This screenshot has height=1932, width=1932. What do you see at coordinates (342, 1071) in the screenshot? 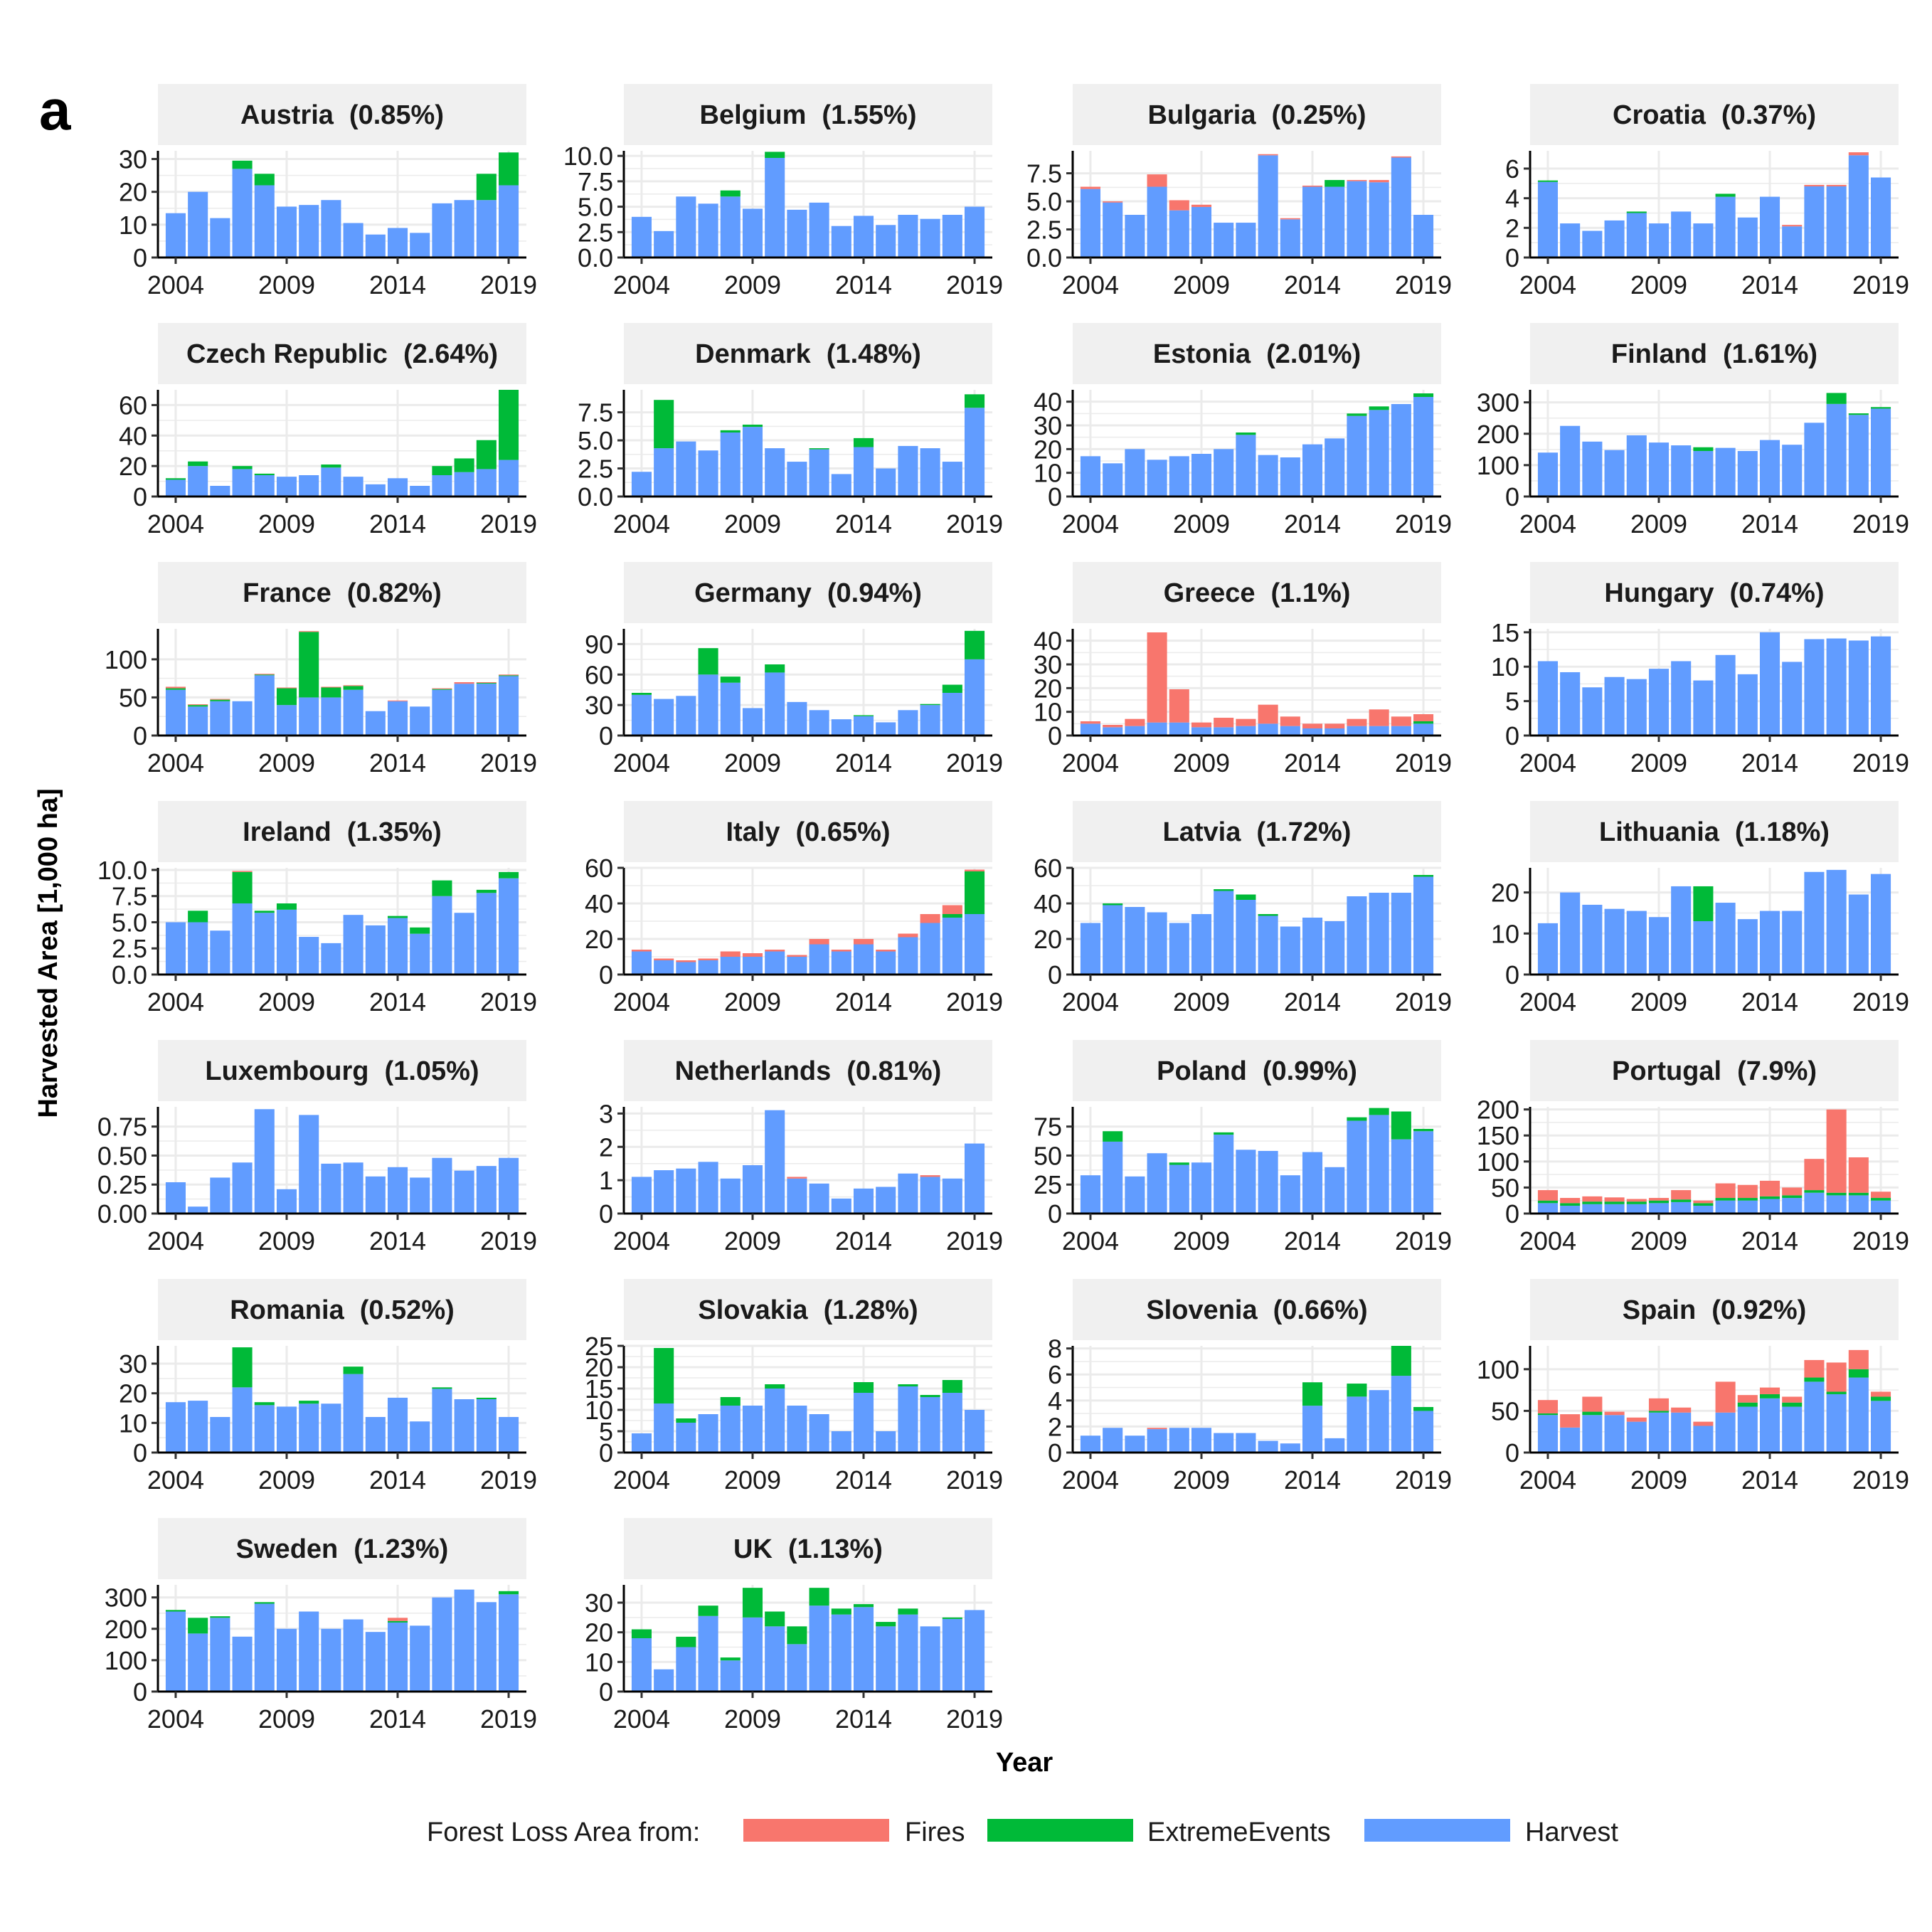
I see `facet-title: Luxembourg (1.05%)` at bounding box center [342, 1071].